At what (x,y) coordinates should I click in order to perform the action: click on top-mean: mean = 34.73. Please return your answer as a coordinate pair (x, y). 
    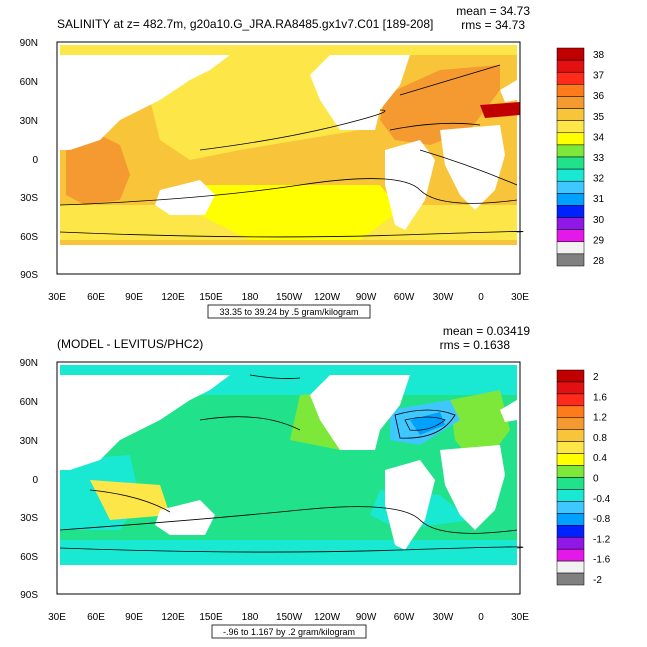
    Looking at the image, I should click on (493, 11).